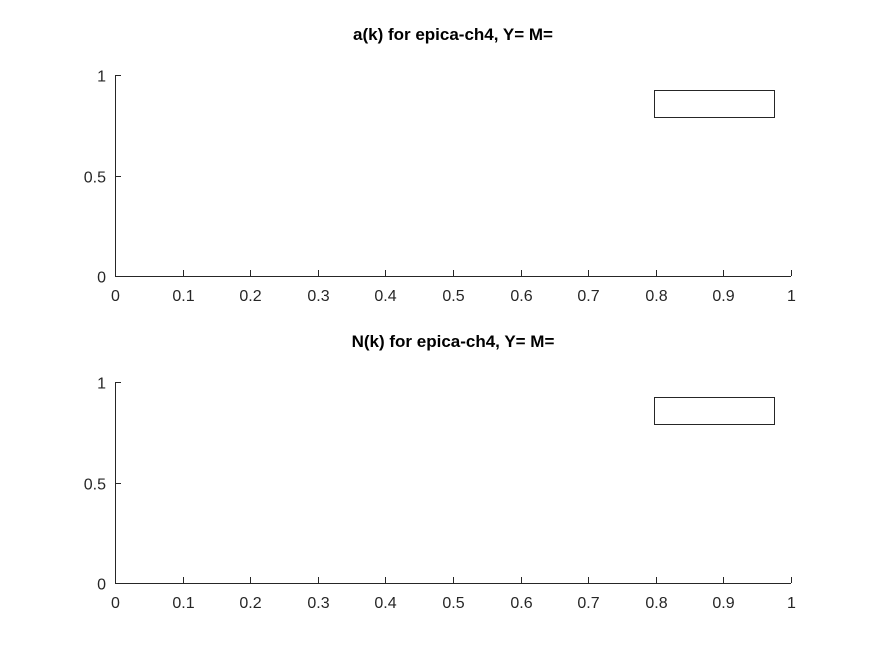  What do you see at coordinates (453, 34) in the screenshot?
I see `chart-title: a(k) for epica-ch4, Y= M=` at bounding box center [453, 34].